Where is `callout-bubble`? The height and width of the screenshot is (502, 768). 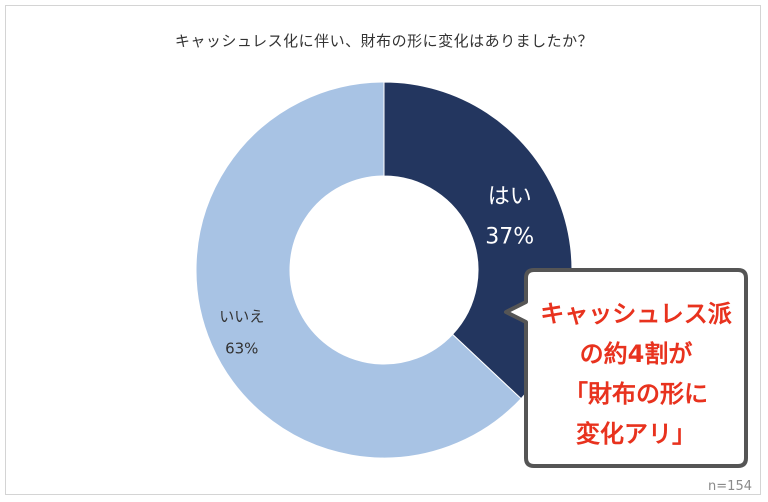 callout-bubble is located at coordinates (626, 368).